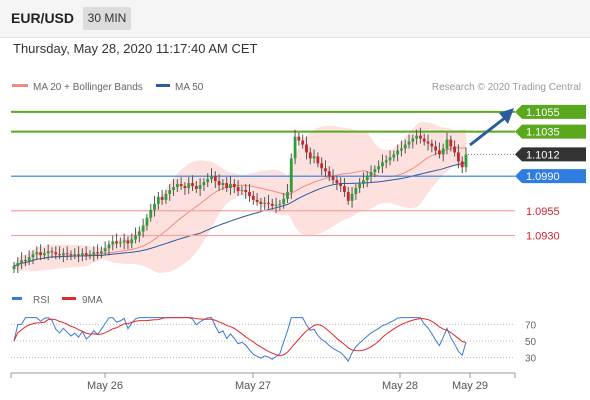  Describe the element at coordinates (543, 212) in the screenshot. I see `price-tag-label: 1.0955` at that location.